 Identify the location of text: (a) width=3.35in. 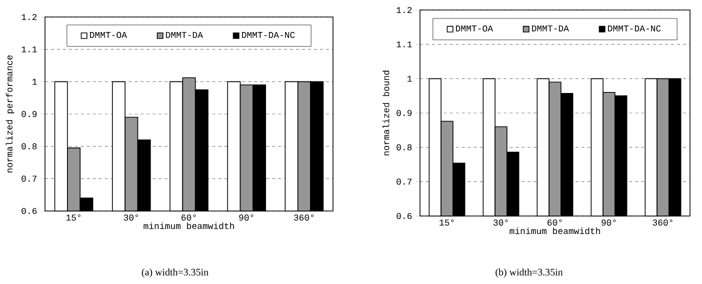
(175, 273).